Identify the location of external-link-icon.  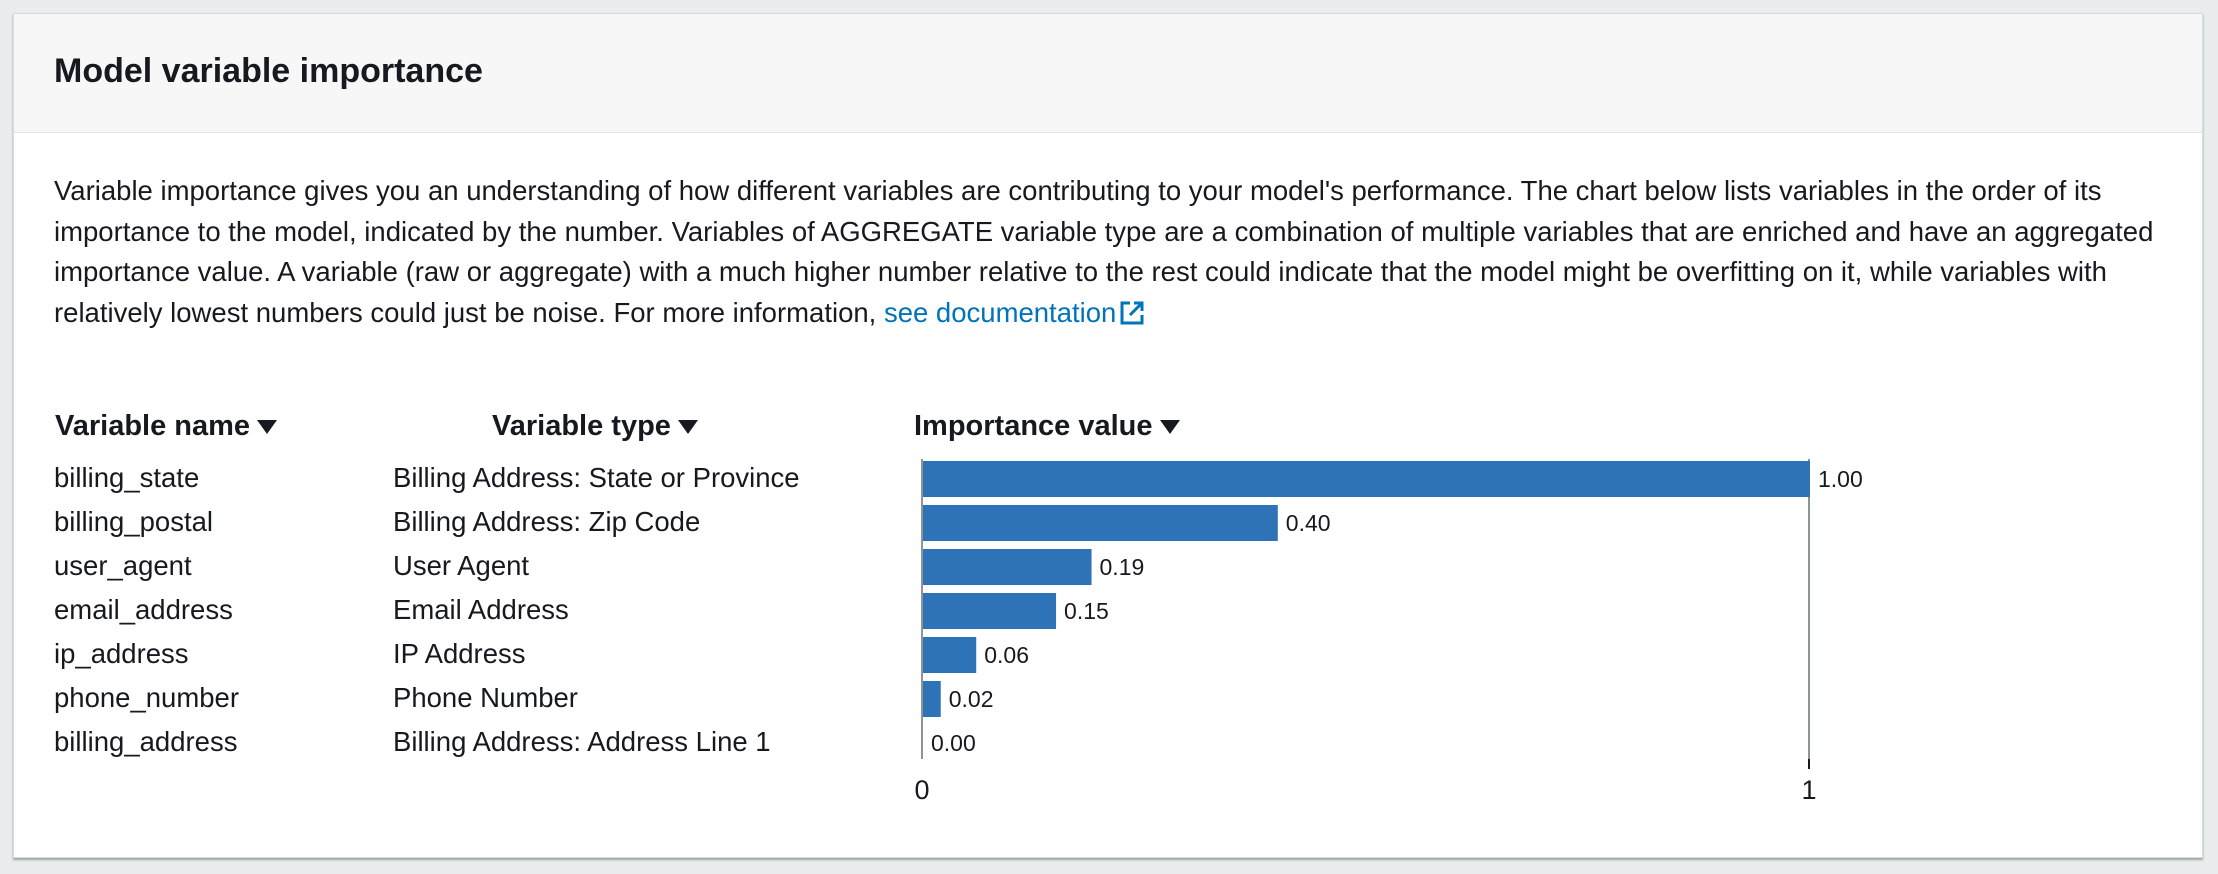
(1132, 313).